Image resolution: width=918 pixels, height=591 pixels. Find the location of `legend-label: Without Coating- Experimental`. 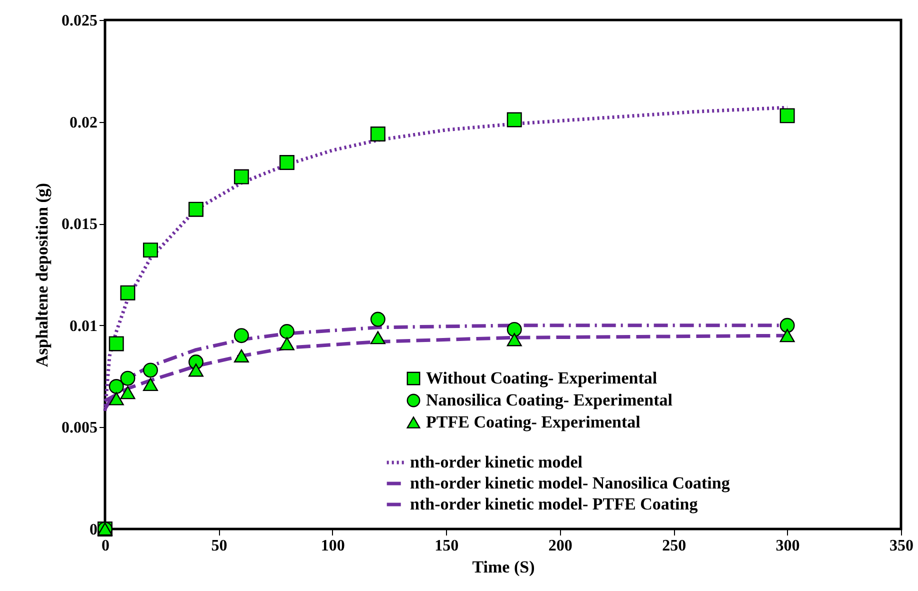

legend-label: Without Coating- Experimental is located at coordinates (542, 378).